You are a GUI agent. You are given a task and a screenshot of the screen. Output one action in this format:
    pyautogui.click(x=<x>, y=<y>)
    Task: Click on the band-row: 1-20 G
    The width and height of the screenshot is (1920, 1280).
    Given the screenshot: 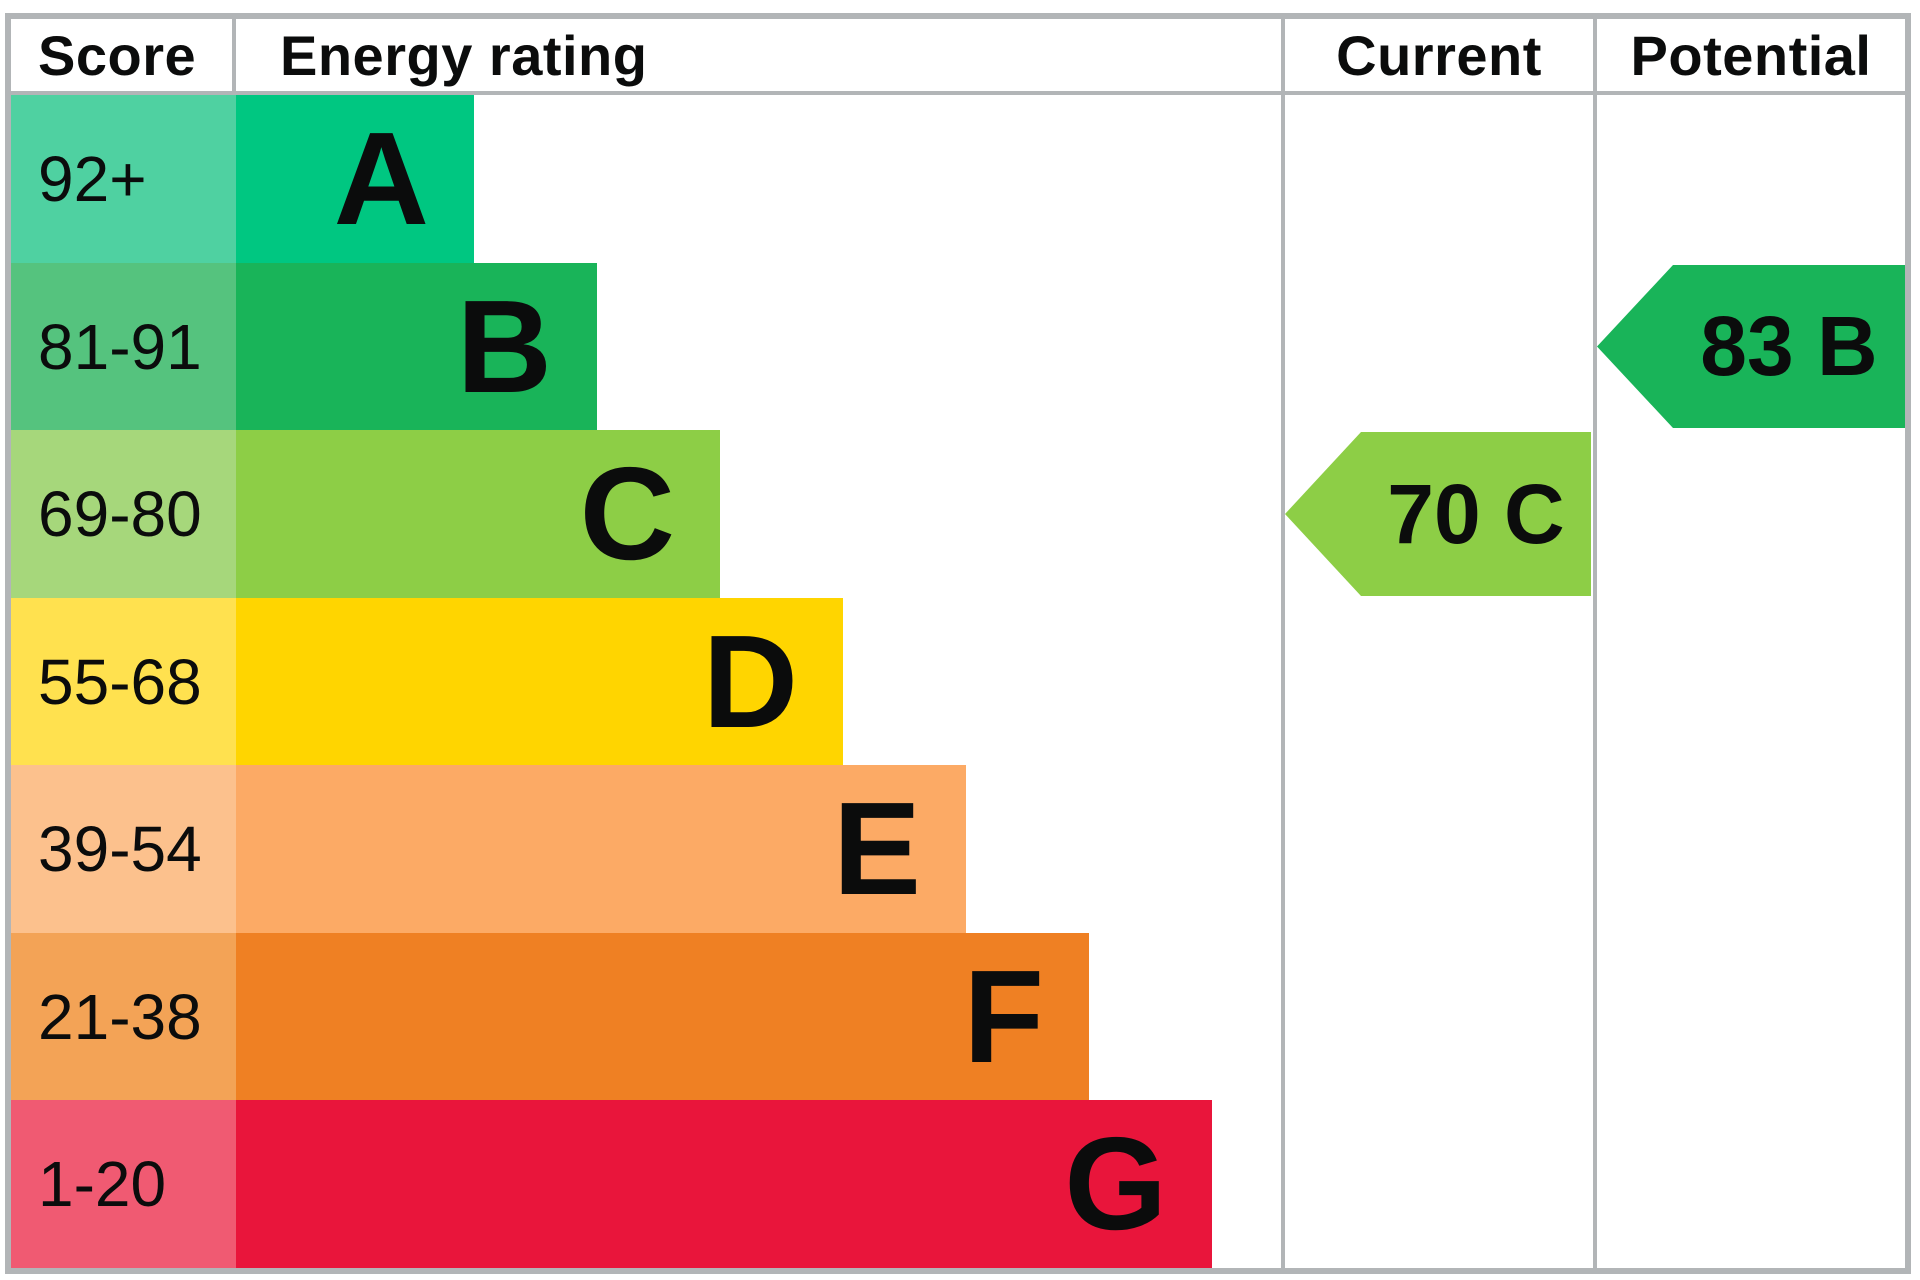 What is the action you would take?
    pyautogui.click(x=960, y=1184)
    